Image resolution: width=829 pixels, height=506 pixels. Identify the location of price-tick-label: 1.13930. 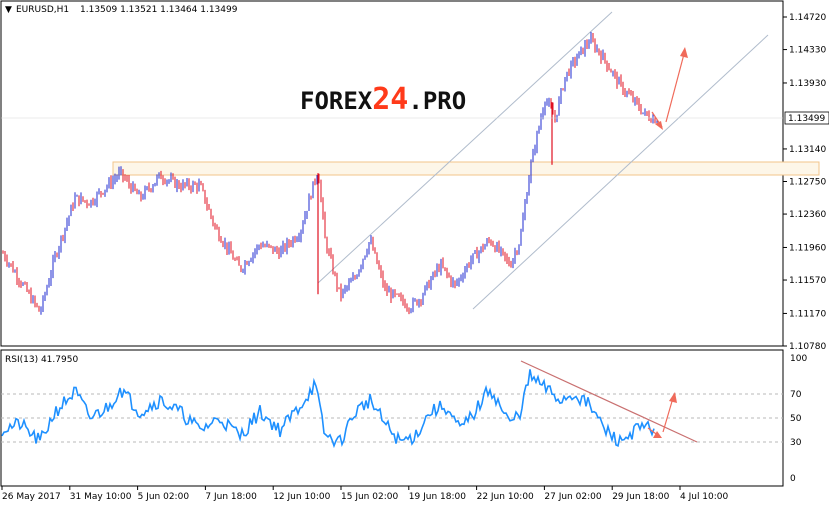
(807, 84).